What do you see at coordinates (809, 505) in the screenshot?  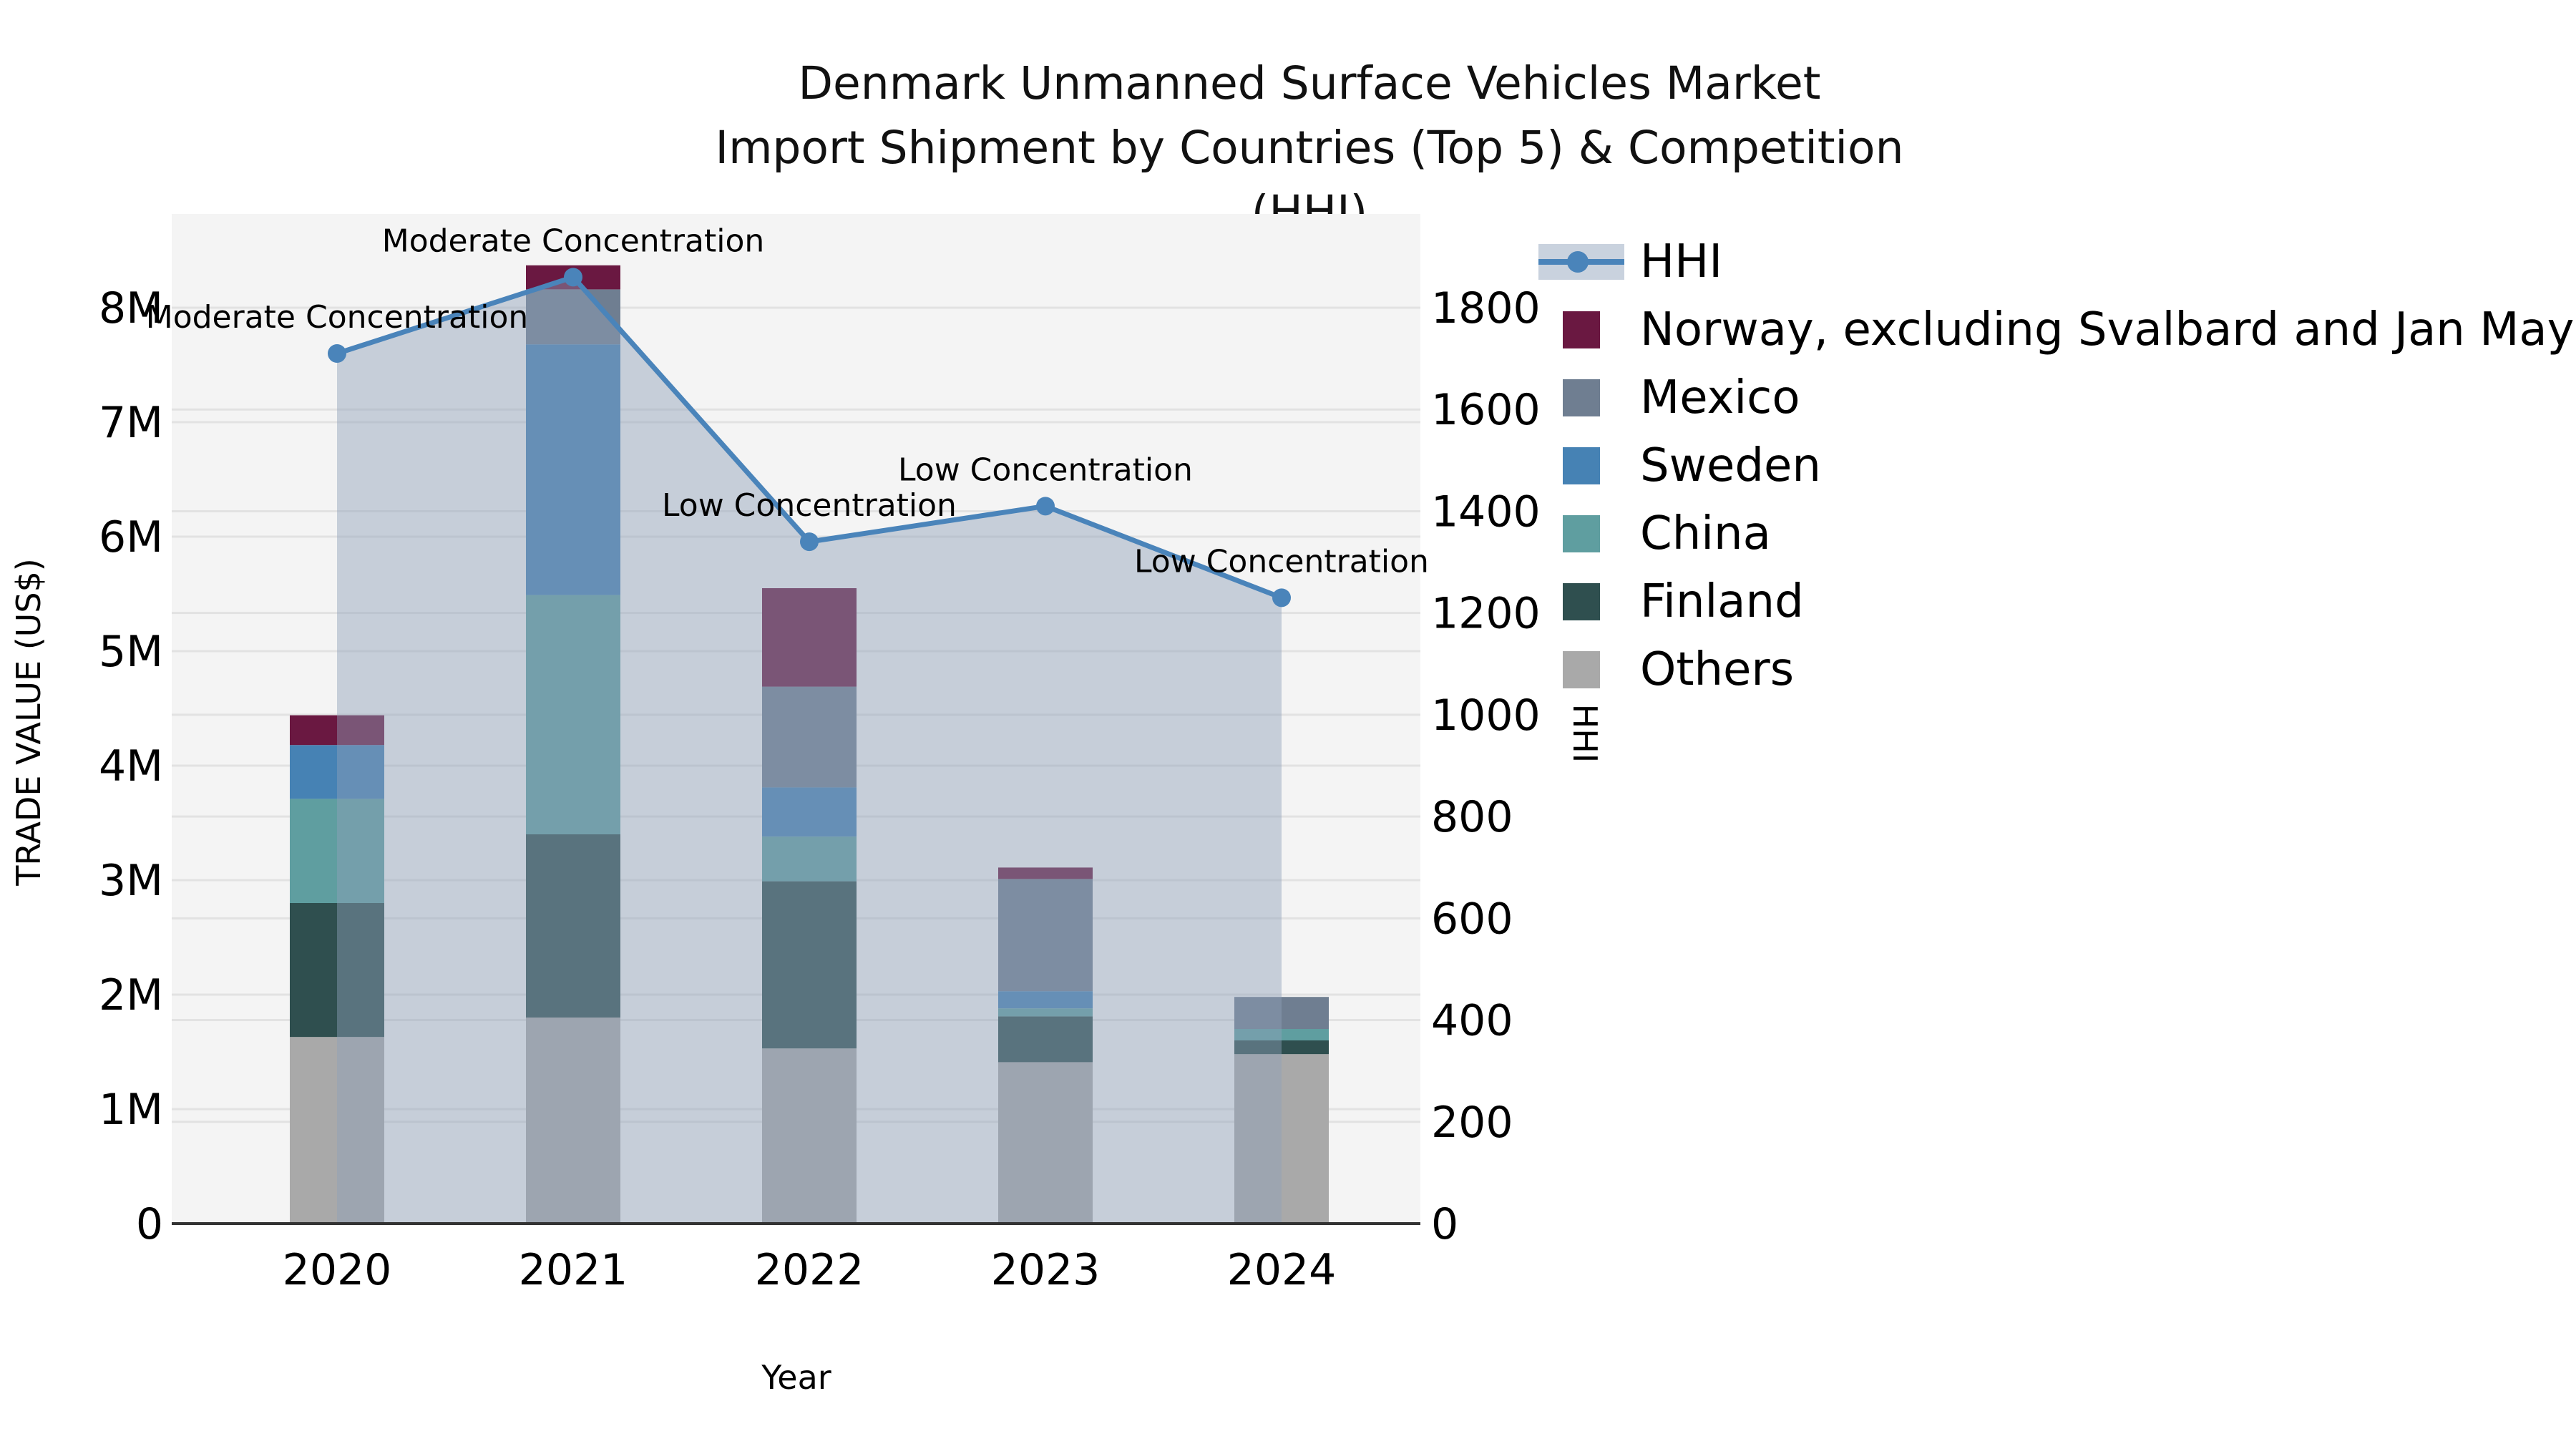 I see `annotation-2022: Low Concentration` at bounding box center [809, 505].